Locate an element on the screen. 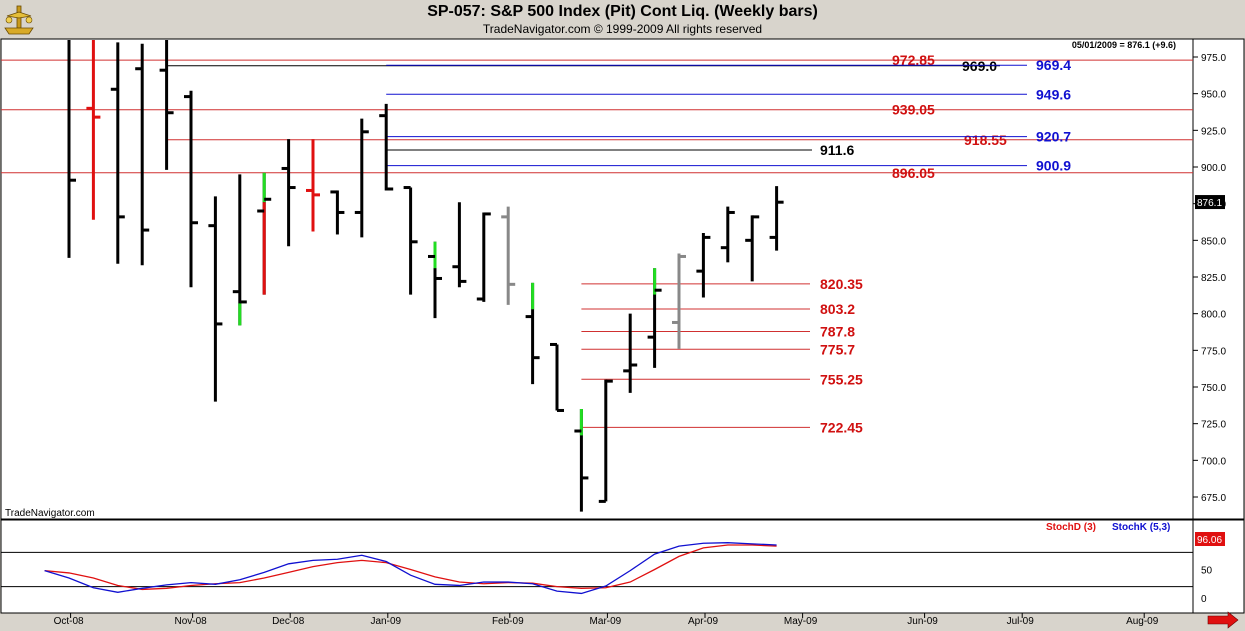  level-label-12: 787.8 is located at coordinates (837, 332).